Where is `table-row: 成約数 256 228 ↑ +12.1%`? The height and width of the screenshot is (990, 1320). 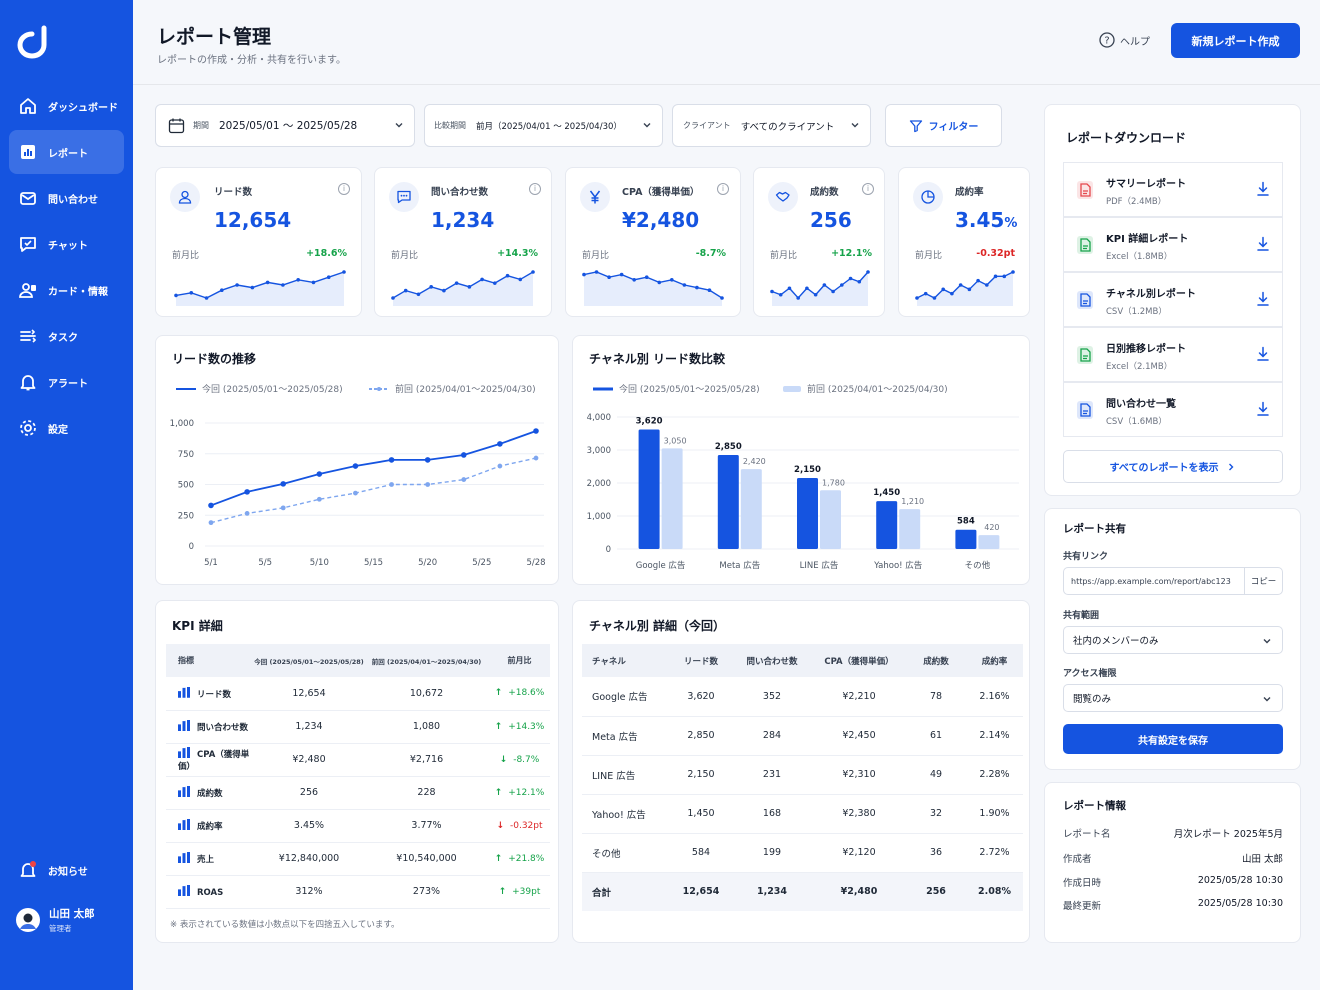 table-row: 成約数 256 228 ↑ +12.1% is located at coordinates (358, 793).